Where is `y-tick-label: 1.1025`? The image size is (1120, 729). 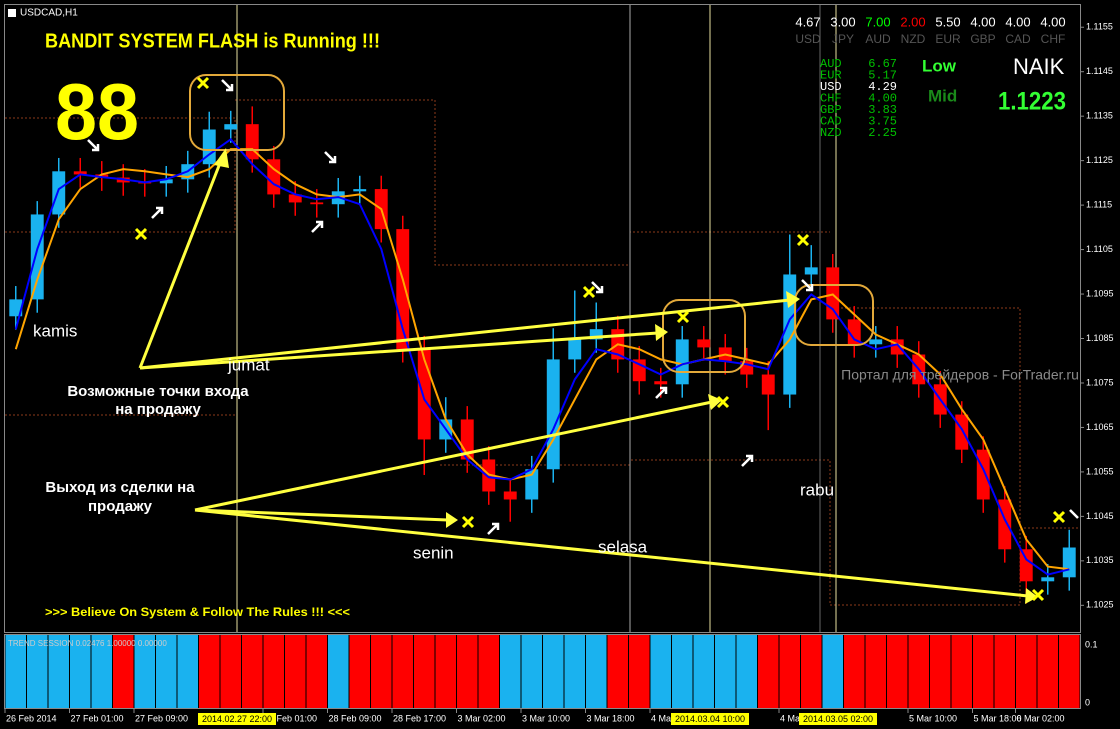
y-tick-label: 1.1025 is located at coordinates (1100, 605).